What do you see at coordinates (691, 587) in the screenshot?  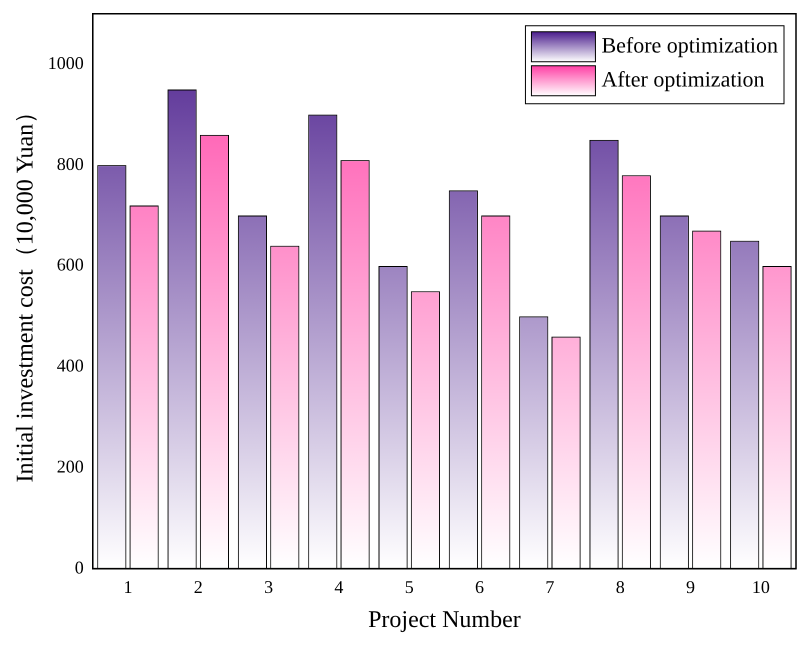 I see `x-tick-label: 9` at bounding box center [691, 587].